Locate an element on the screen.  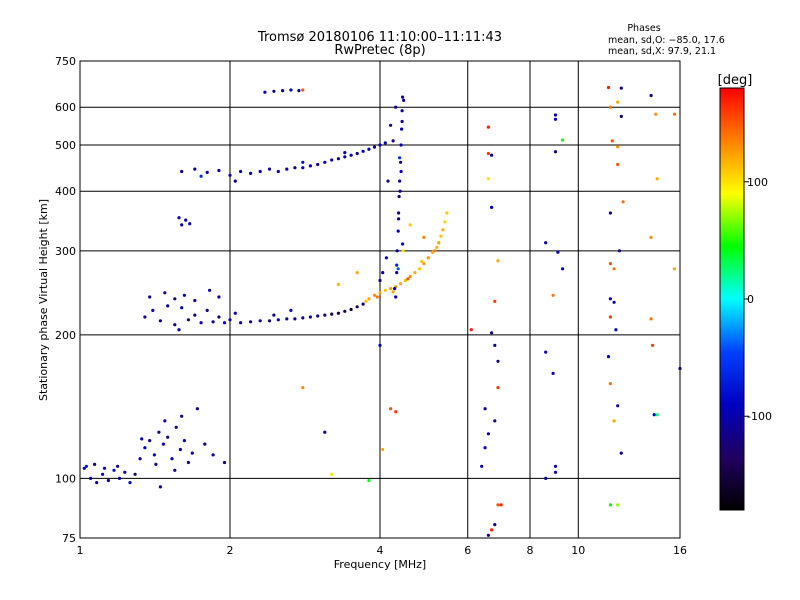
colorbar-tick-label: 0 is located at coordinates (750, 299).